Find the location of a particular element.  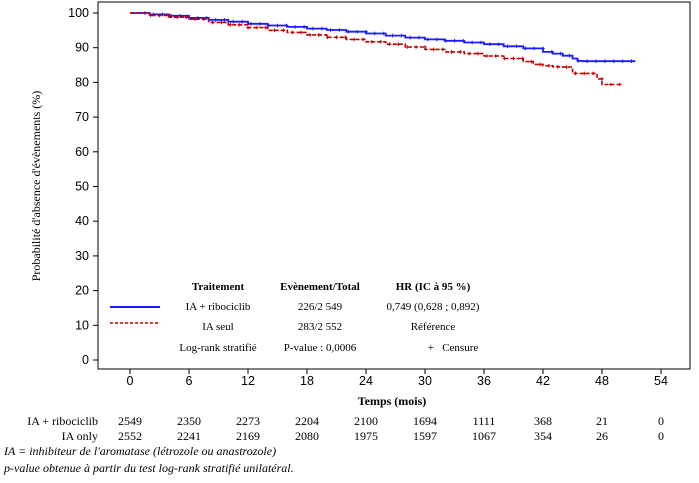

y-axis-title: Probabilité d'absence d'évènements (%) is located at coordinates (36, 186).